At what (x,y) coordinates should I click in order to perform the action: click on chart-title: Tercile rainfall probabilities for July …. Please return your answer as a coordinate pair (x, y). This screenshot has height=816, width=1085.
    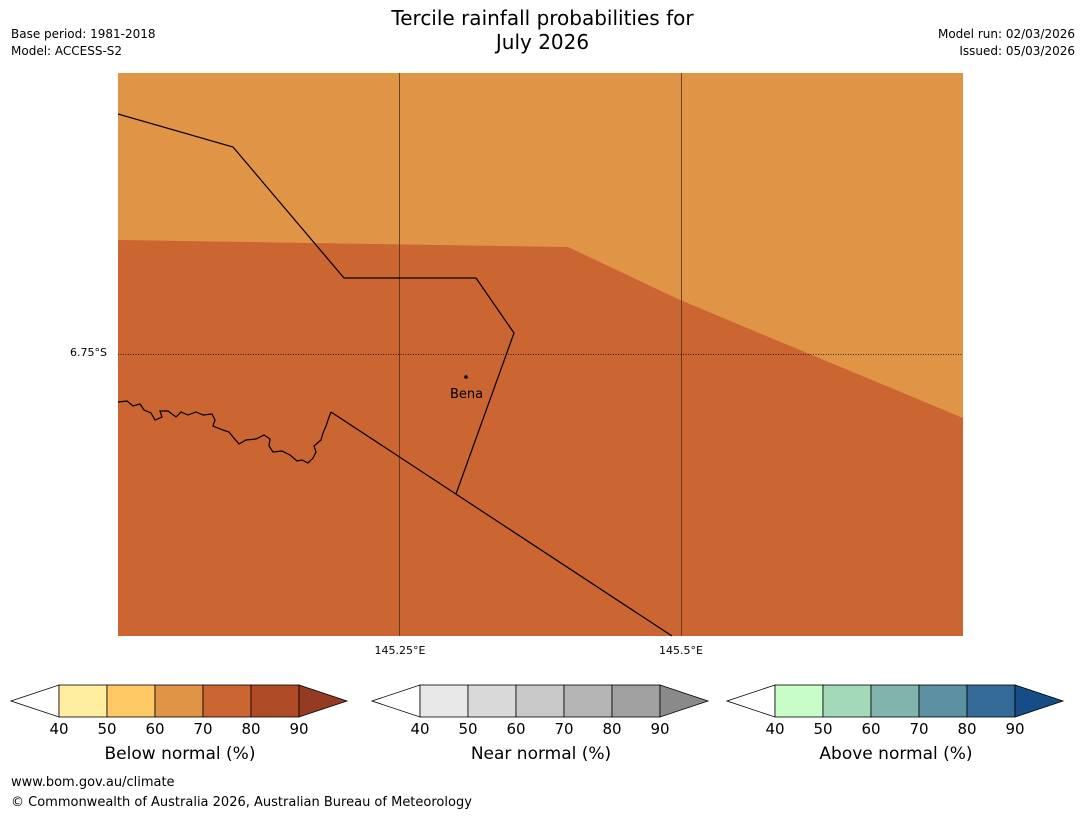
    Looking at the image, I should click on (542, 30).